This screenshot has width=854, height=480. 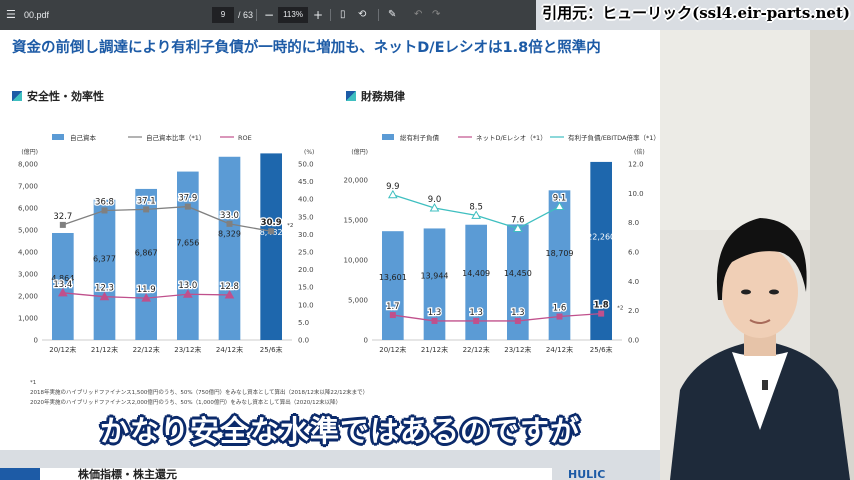 I want to click on legend-label: 有利子負債/EBITDA倍率（*1）, so click(x=614, y=137).